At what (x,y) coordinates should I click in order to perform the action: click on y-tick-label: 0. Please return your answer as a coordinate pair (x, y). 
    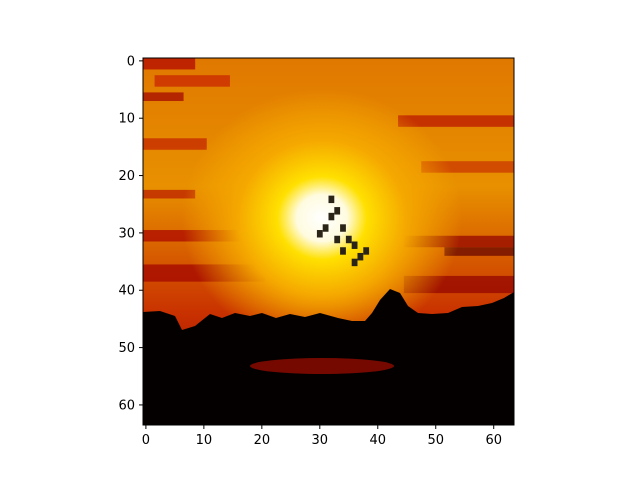
    Looking at the image, I should click on (131, 61).